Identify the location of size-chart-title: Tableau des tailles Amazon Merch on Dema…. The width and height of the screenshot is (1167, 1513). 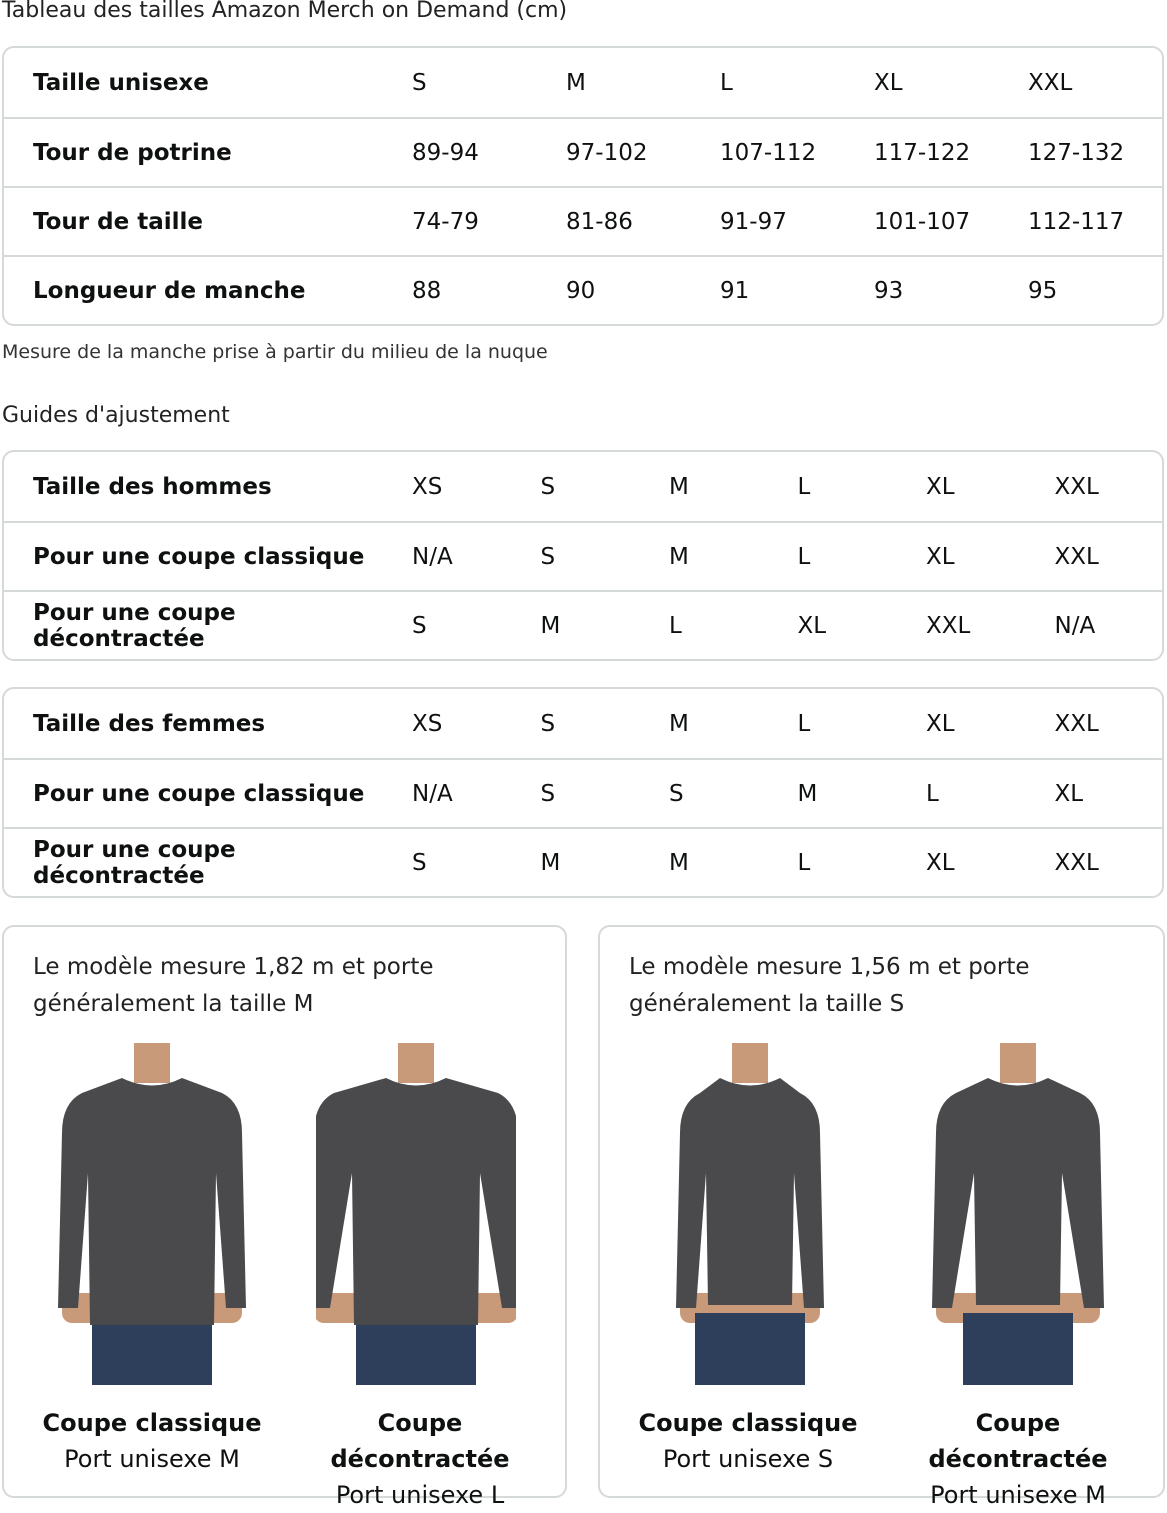
(285, 11).